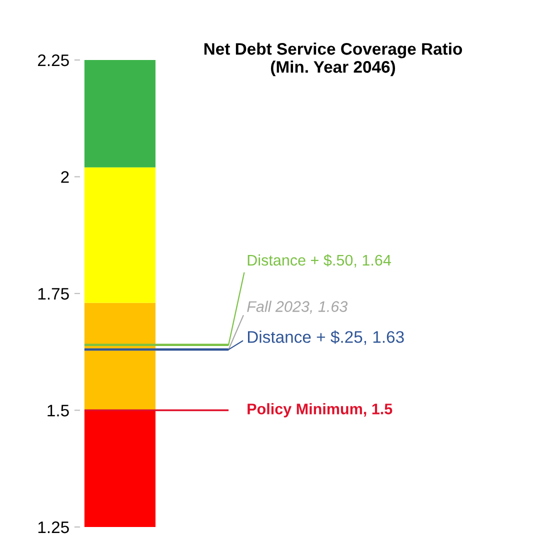 Image resolution: width=553 pixels, height=556 pixels. What do you see at coordinates (333, 59) in the screenshot?
I see `text: Net Debt Service Coverage Ratio (Min. Year 2046)` at bounding box center [333, 59].